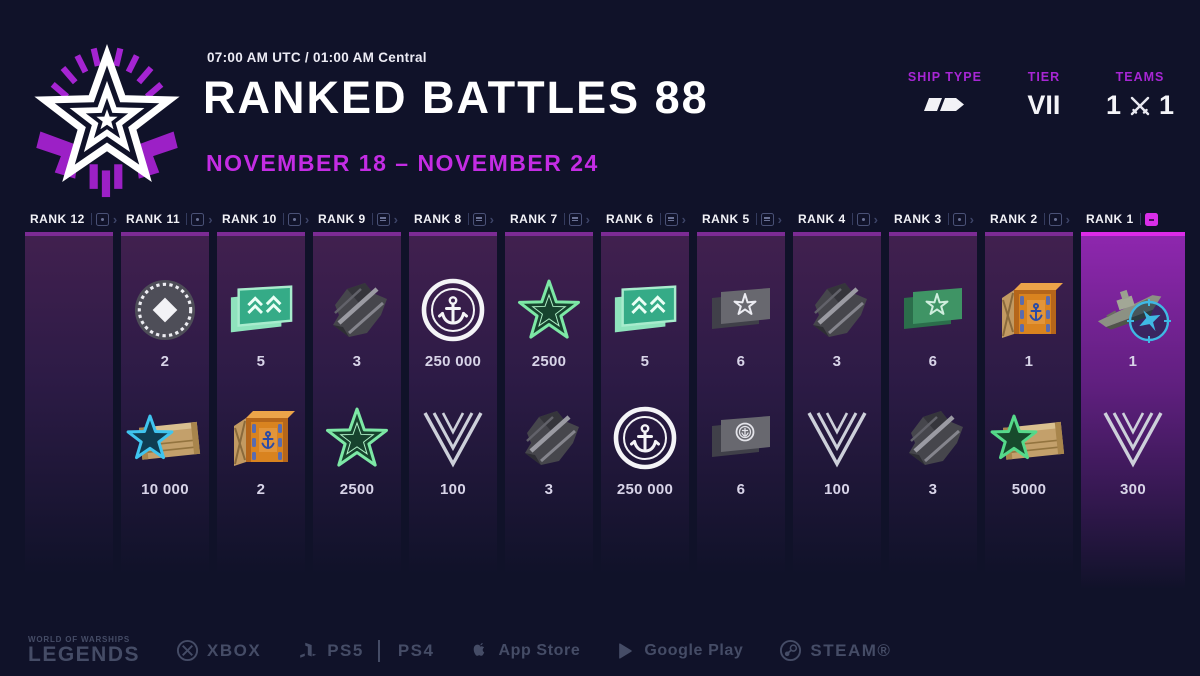 This screenshot has width=1200, height=676. I want to click on platform-ps4: PS4, so click(406, 651).